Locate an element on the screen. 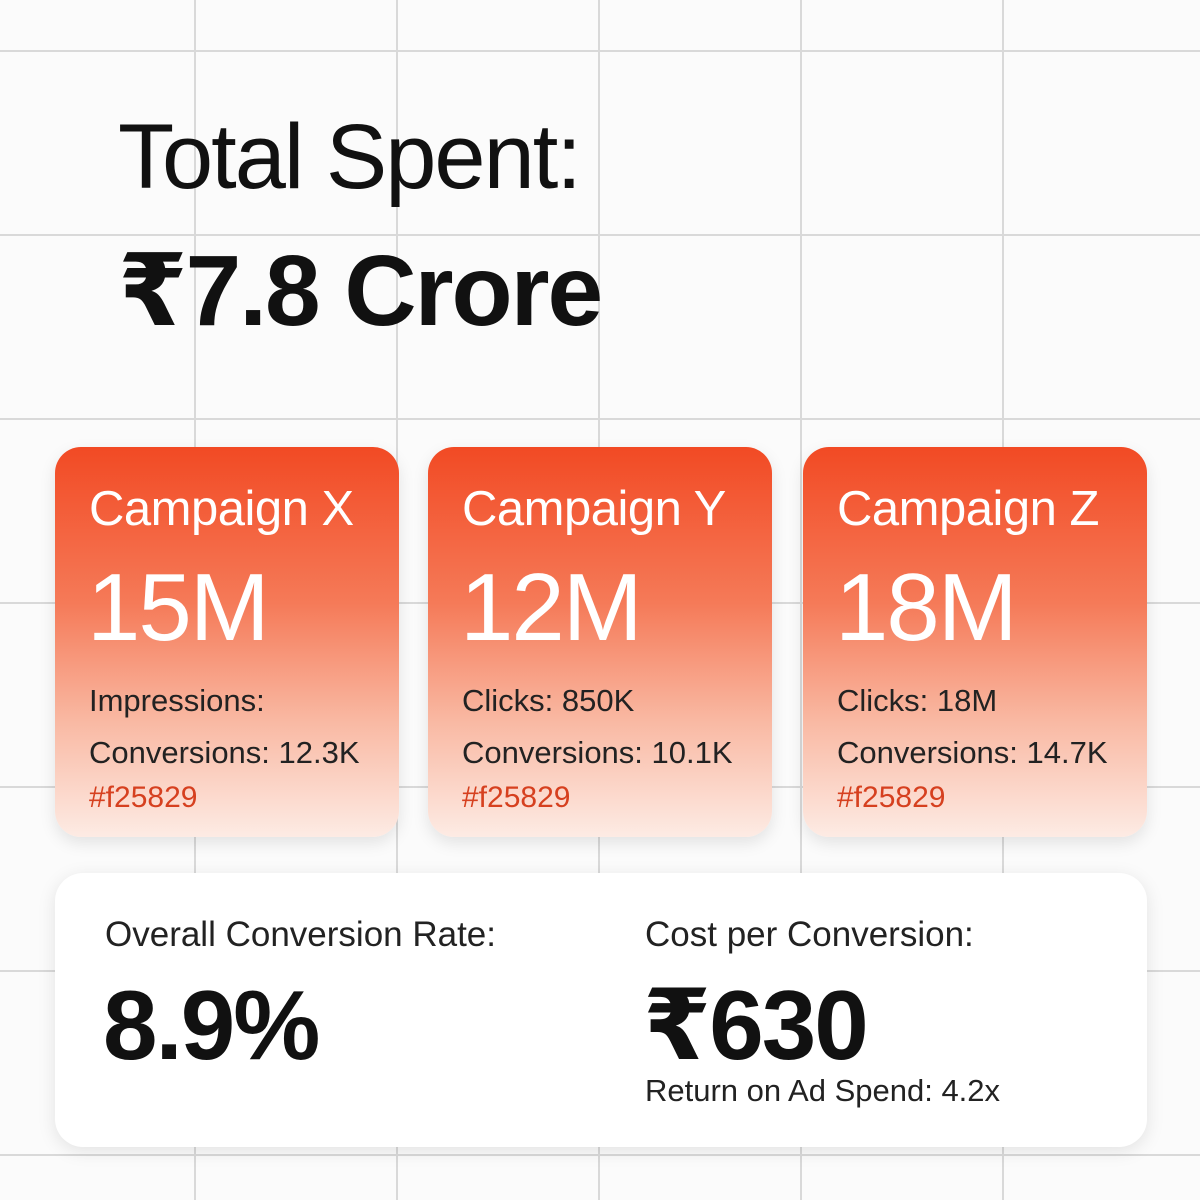 This screenshot has width=1200, height=1200. card-value: 15M is located at coordinates (178, 607).